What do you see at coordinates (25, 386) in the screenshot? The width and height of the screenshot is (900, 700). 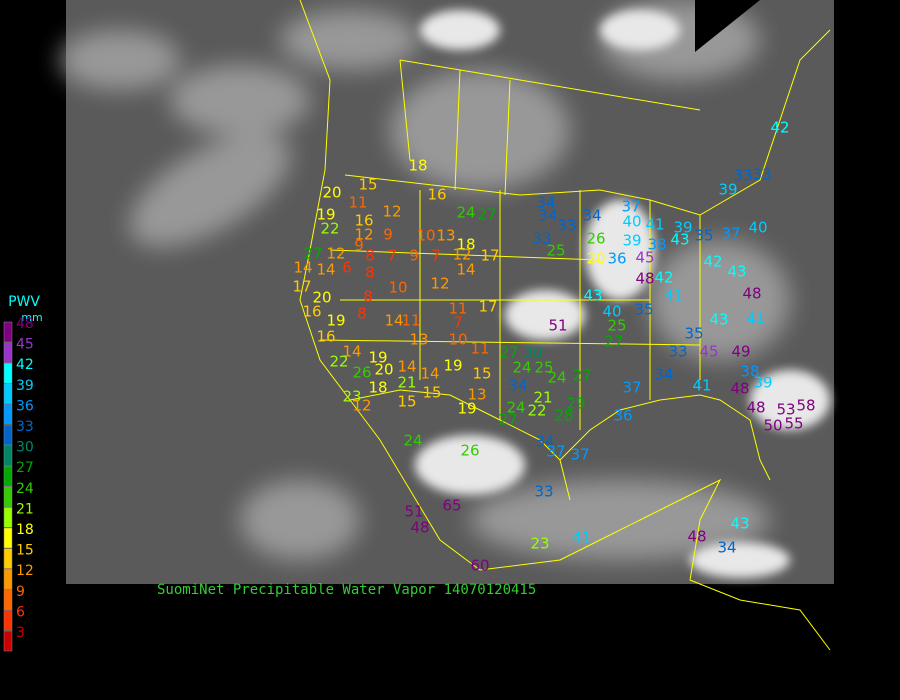 I see `legend-label: 39` at bounding box center [25, 386].